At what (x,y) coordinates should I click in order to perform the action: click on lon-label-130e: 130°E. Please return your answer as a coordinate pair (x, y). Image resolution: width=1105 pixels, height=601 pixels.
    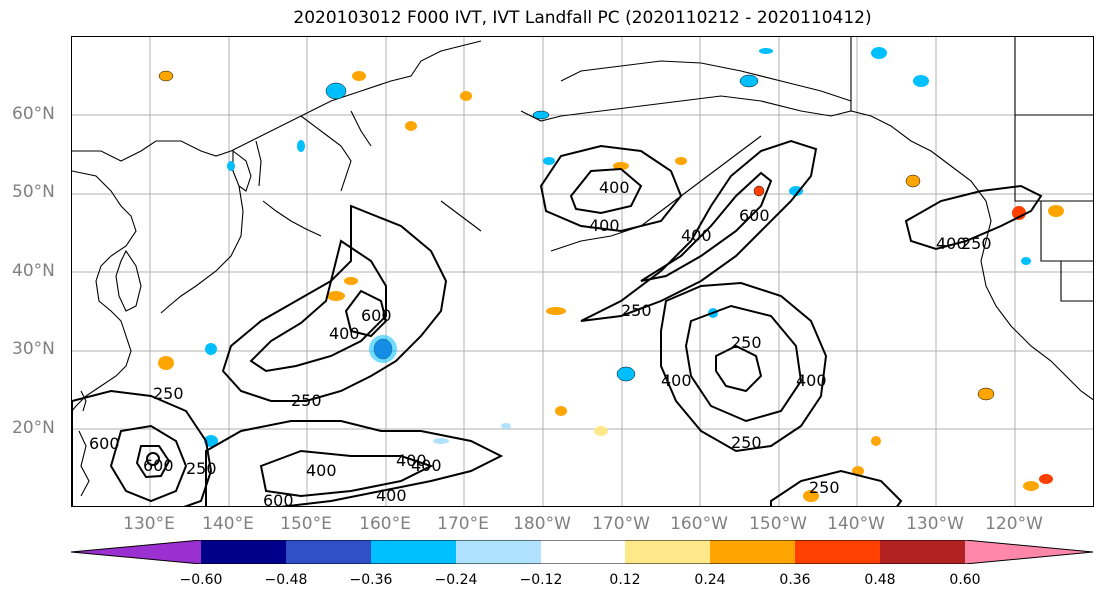
    Looking at the image, I should click on (149, 524).